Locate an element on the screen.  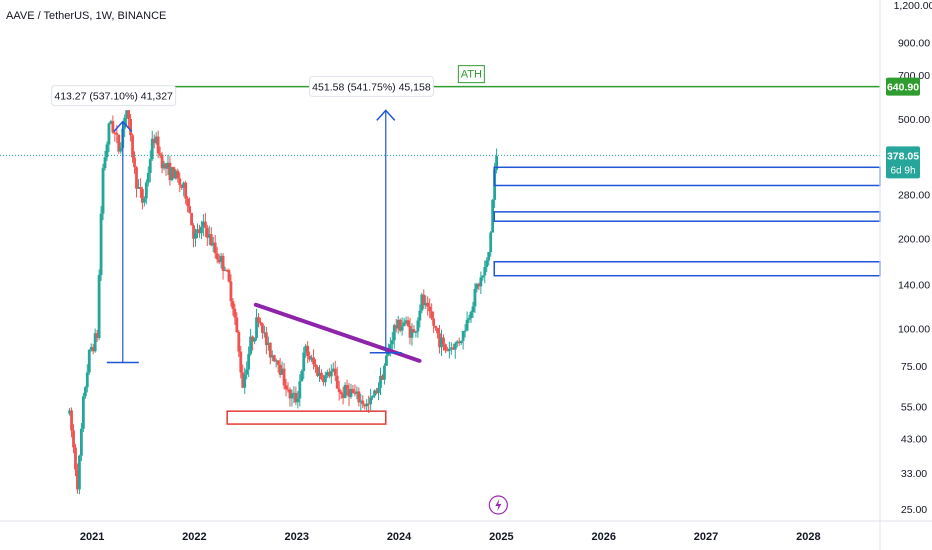
y-tick-label: 25.00 is located at coordinates (914, 510).